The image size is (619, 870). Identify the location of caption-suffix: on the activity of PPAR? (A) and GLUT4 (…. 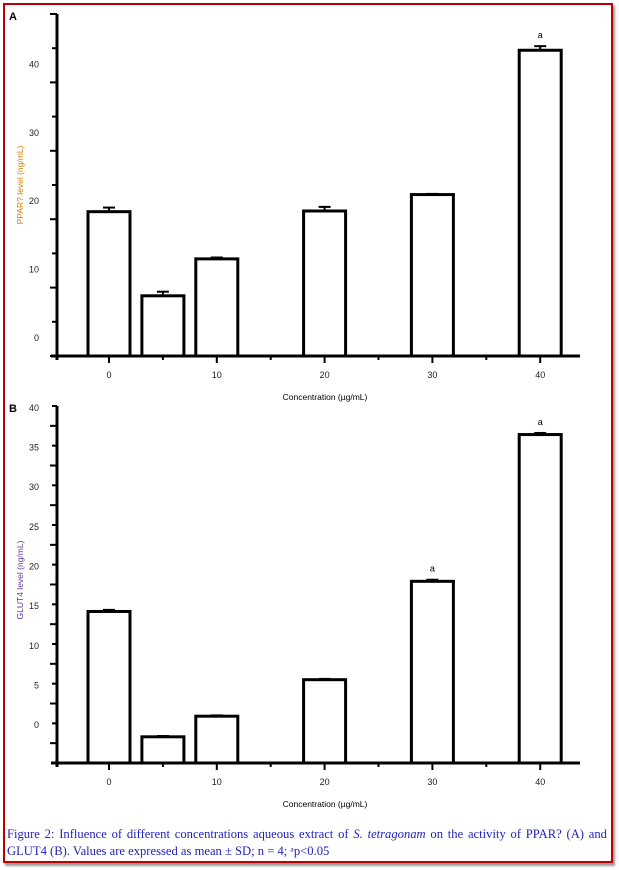
(307, 842).